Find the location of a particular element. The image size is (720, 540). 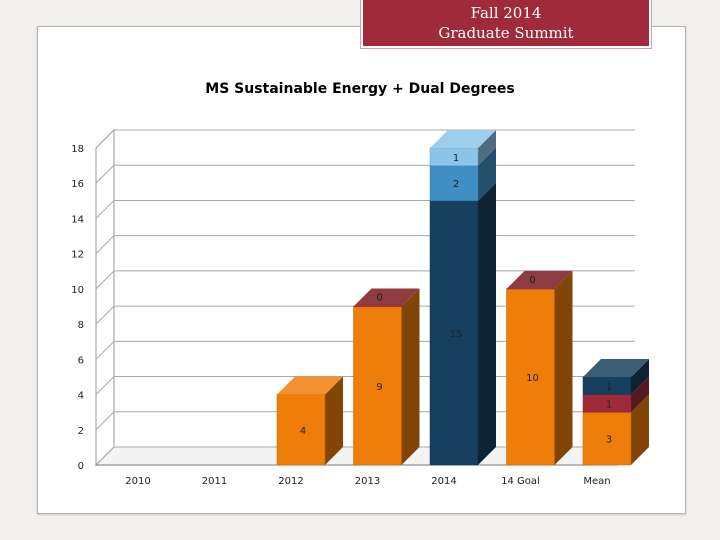

x-tick-label: 2013 is located at coordinates (367, 481).